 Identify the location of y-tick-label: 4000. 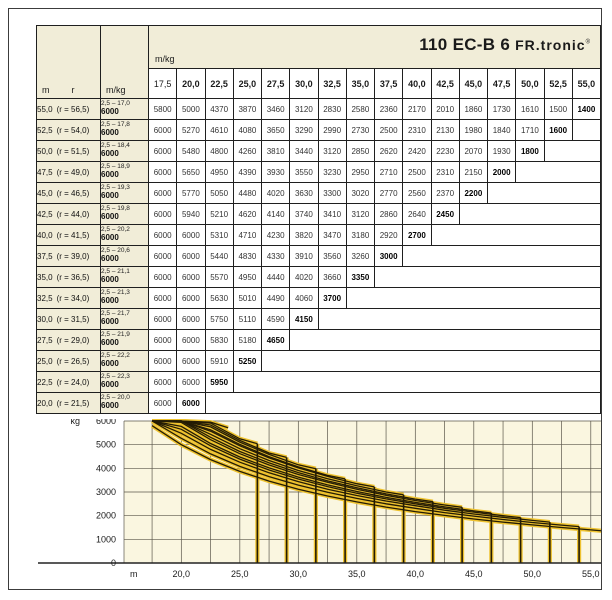
(106, 468).